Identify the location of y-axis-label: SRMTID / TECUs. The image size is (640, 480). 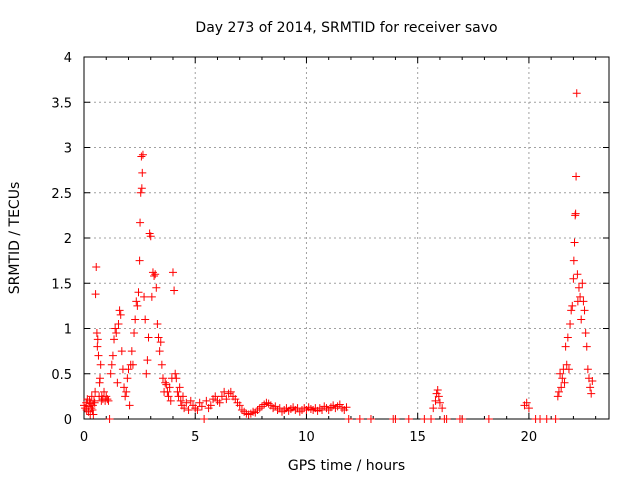
(15, 238).